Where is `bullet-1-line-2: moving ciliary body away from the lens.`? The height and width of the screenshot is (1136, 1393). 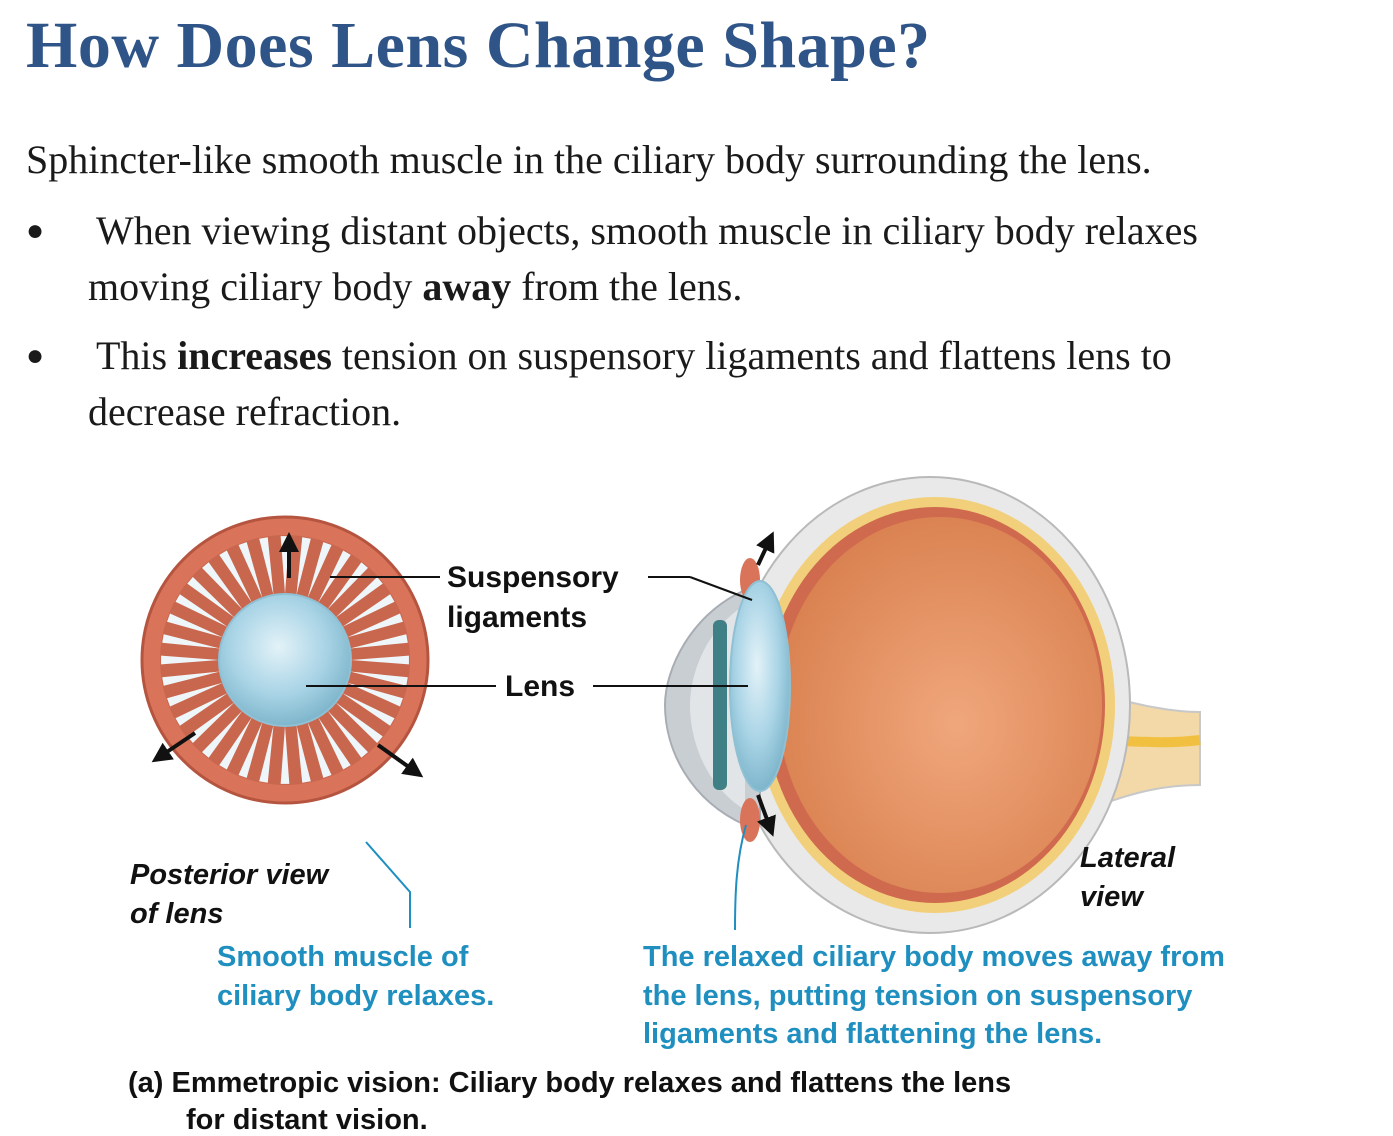
bullet-1-line-2: moving ciliary body away from the lens. is located at coordinates (415, 286).